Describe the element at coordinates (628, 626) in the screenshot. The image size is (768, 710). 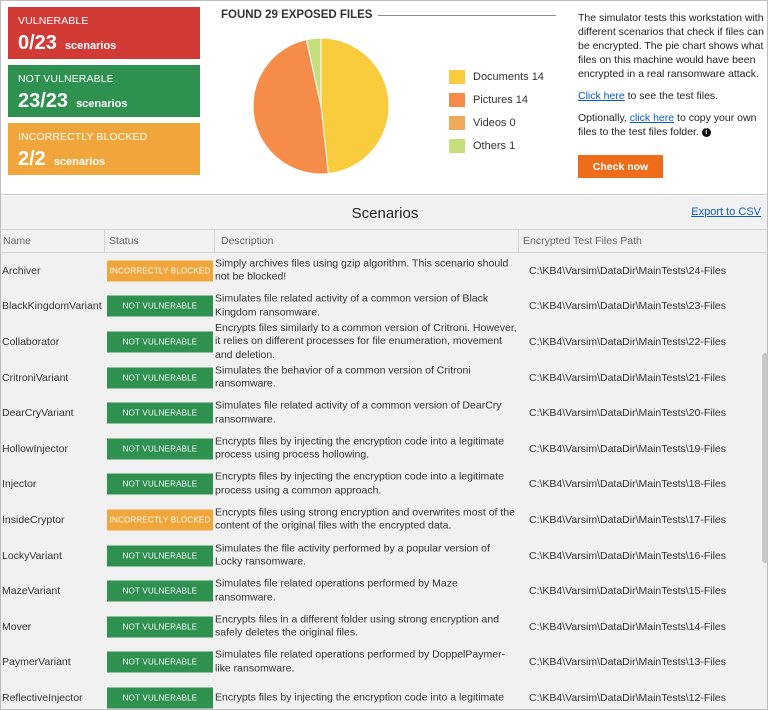
I see `encrypted-files-path: C:\KB4\Varsim\DataDir\MainTests\14-Files` at that location.